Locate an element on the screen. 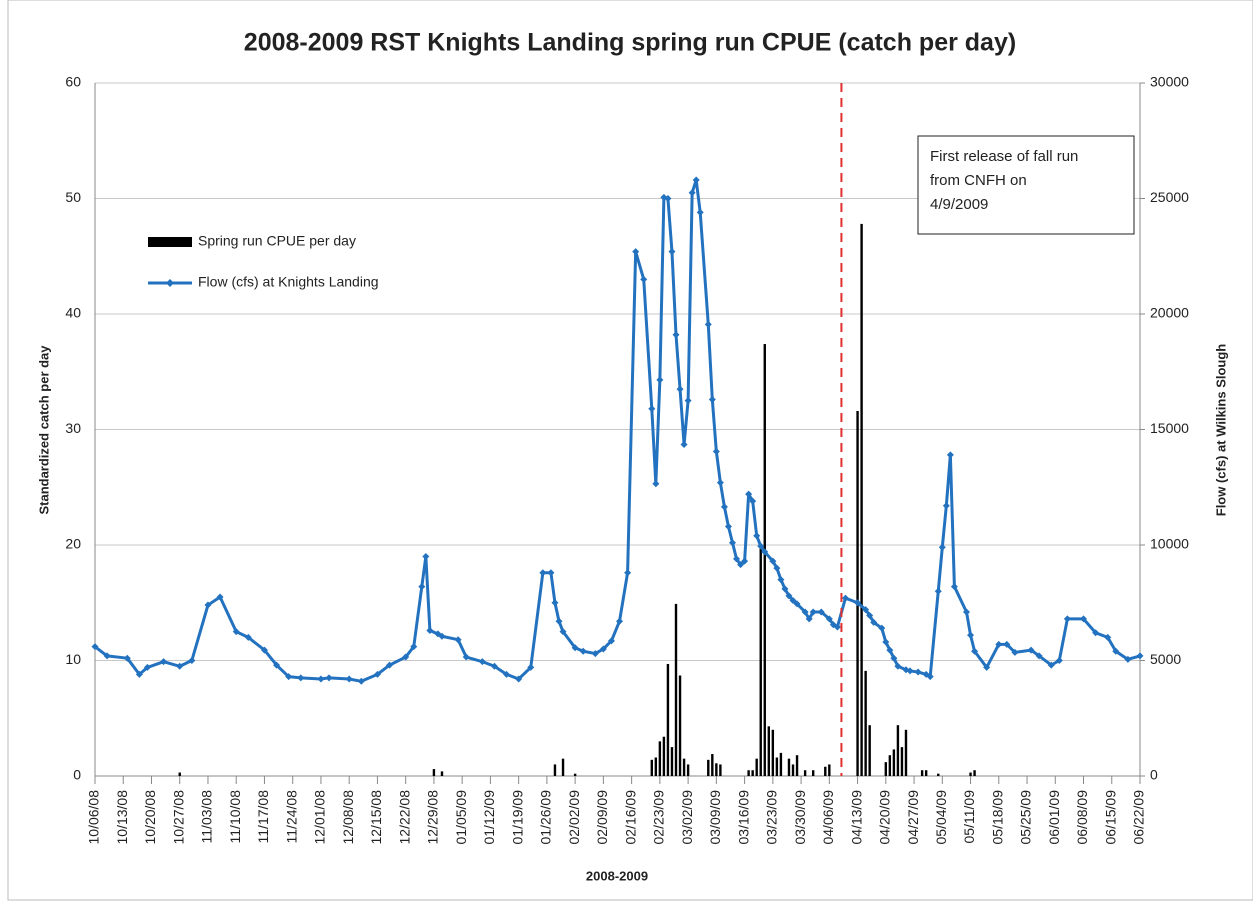 The height and width of the screenshot is (908, 1253). x-tick-label: 05/11/09 is located at coordinates (969, 817).